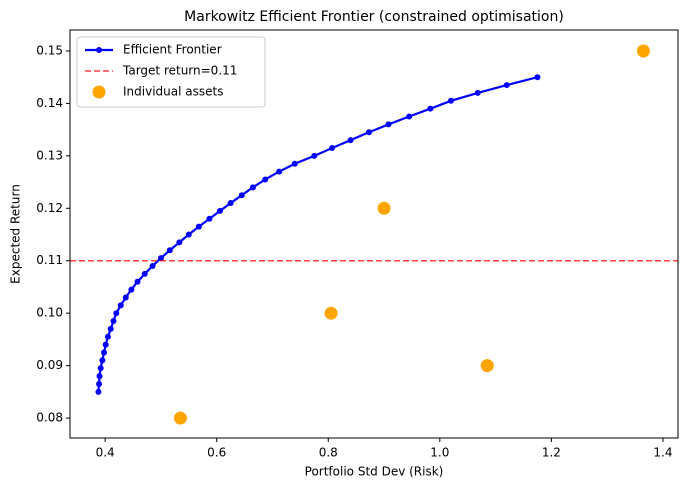  I want to click on x-tick-label: 1.4, so click(662, 453).